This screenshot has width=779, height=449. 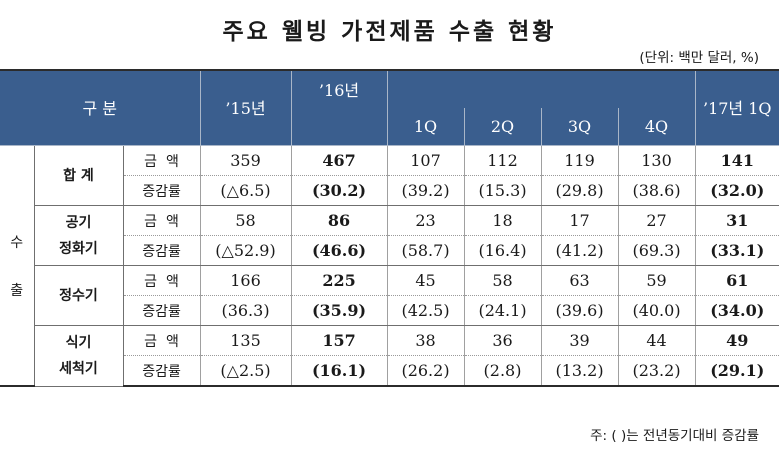 I want to click on amount-cell: 107, so click(x=426, y=160).